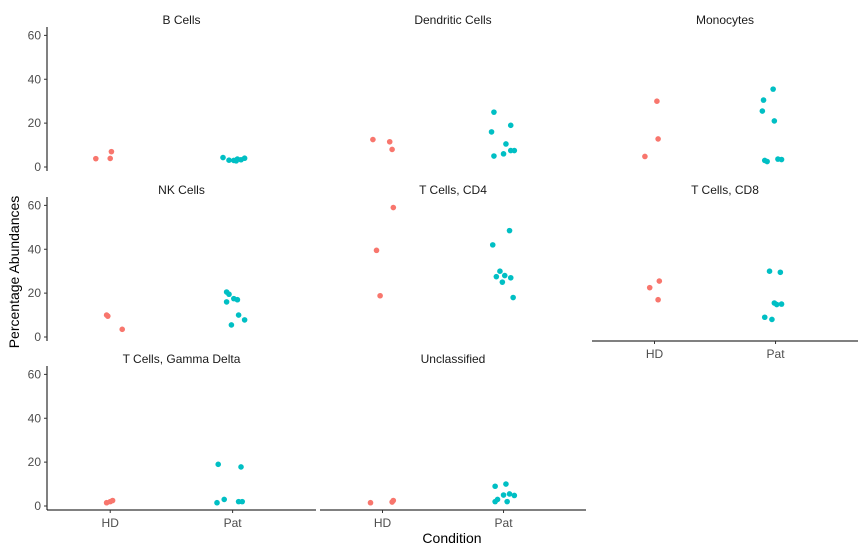  Describe the element at coordinates (725, 190) in the screenshot. I see `facet-title: T Cells, CD8` at that location.